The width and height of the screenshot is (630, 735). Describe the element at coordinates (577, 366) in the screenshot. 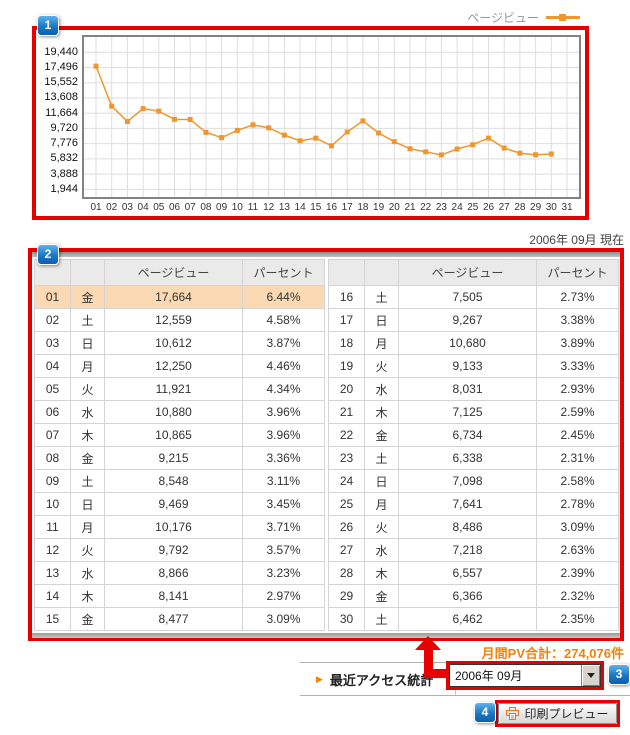

I see `percent-cell: 3.33%` at that location.